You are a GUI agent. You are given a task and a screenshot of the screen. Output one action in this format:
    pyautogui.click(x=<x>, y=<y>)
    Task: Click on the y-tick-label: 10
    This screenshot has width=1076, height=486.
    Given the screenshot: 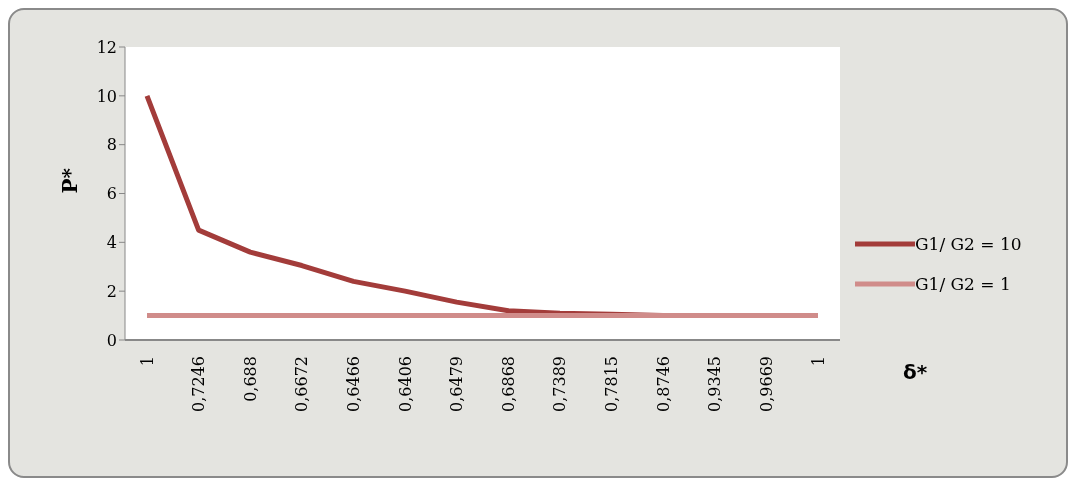 What is the action you would take?
    pyautogui.click(x=106, y=96)
    